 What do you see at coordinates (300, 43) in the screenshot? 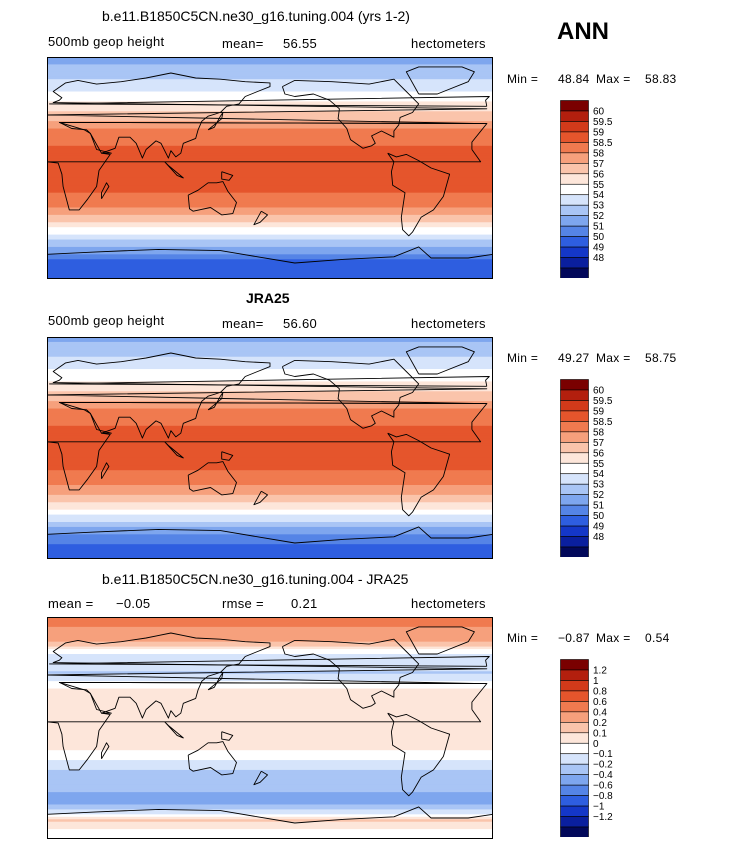
I see `panel-1-mean-value: 56.55` at bounding box center [300, 43].